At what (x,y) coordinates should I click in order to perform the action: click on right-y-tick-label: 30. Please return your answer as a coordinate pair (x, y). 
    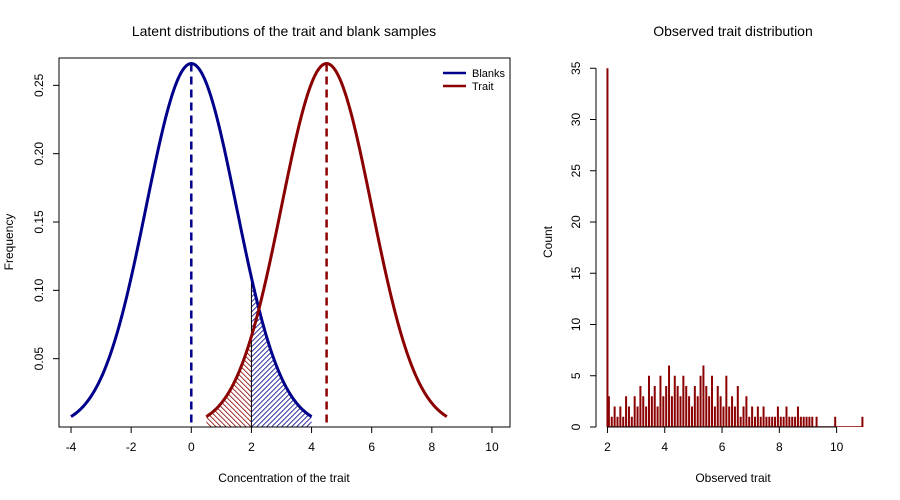
    Looking at the image, I should click on (576, 120).